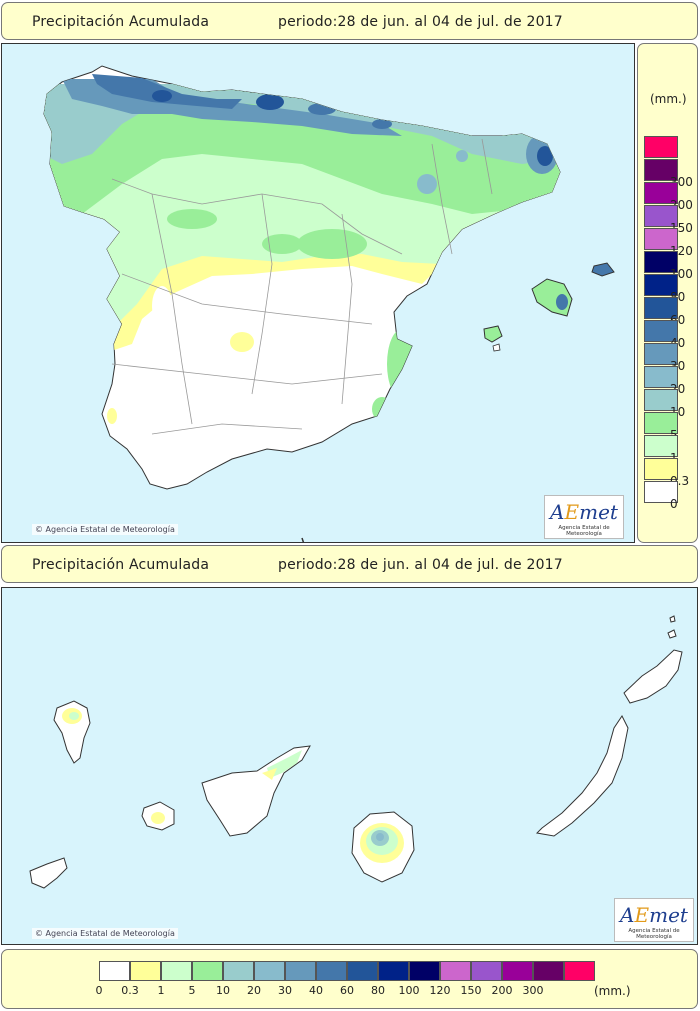 The image size is (700, 1011). I want to click on legend-label: 30, so click(285, 990).